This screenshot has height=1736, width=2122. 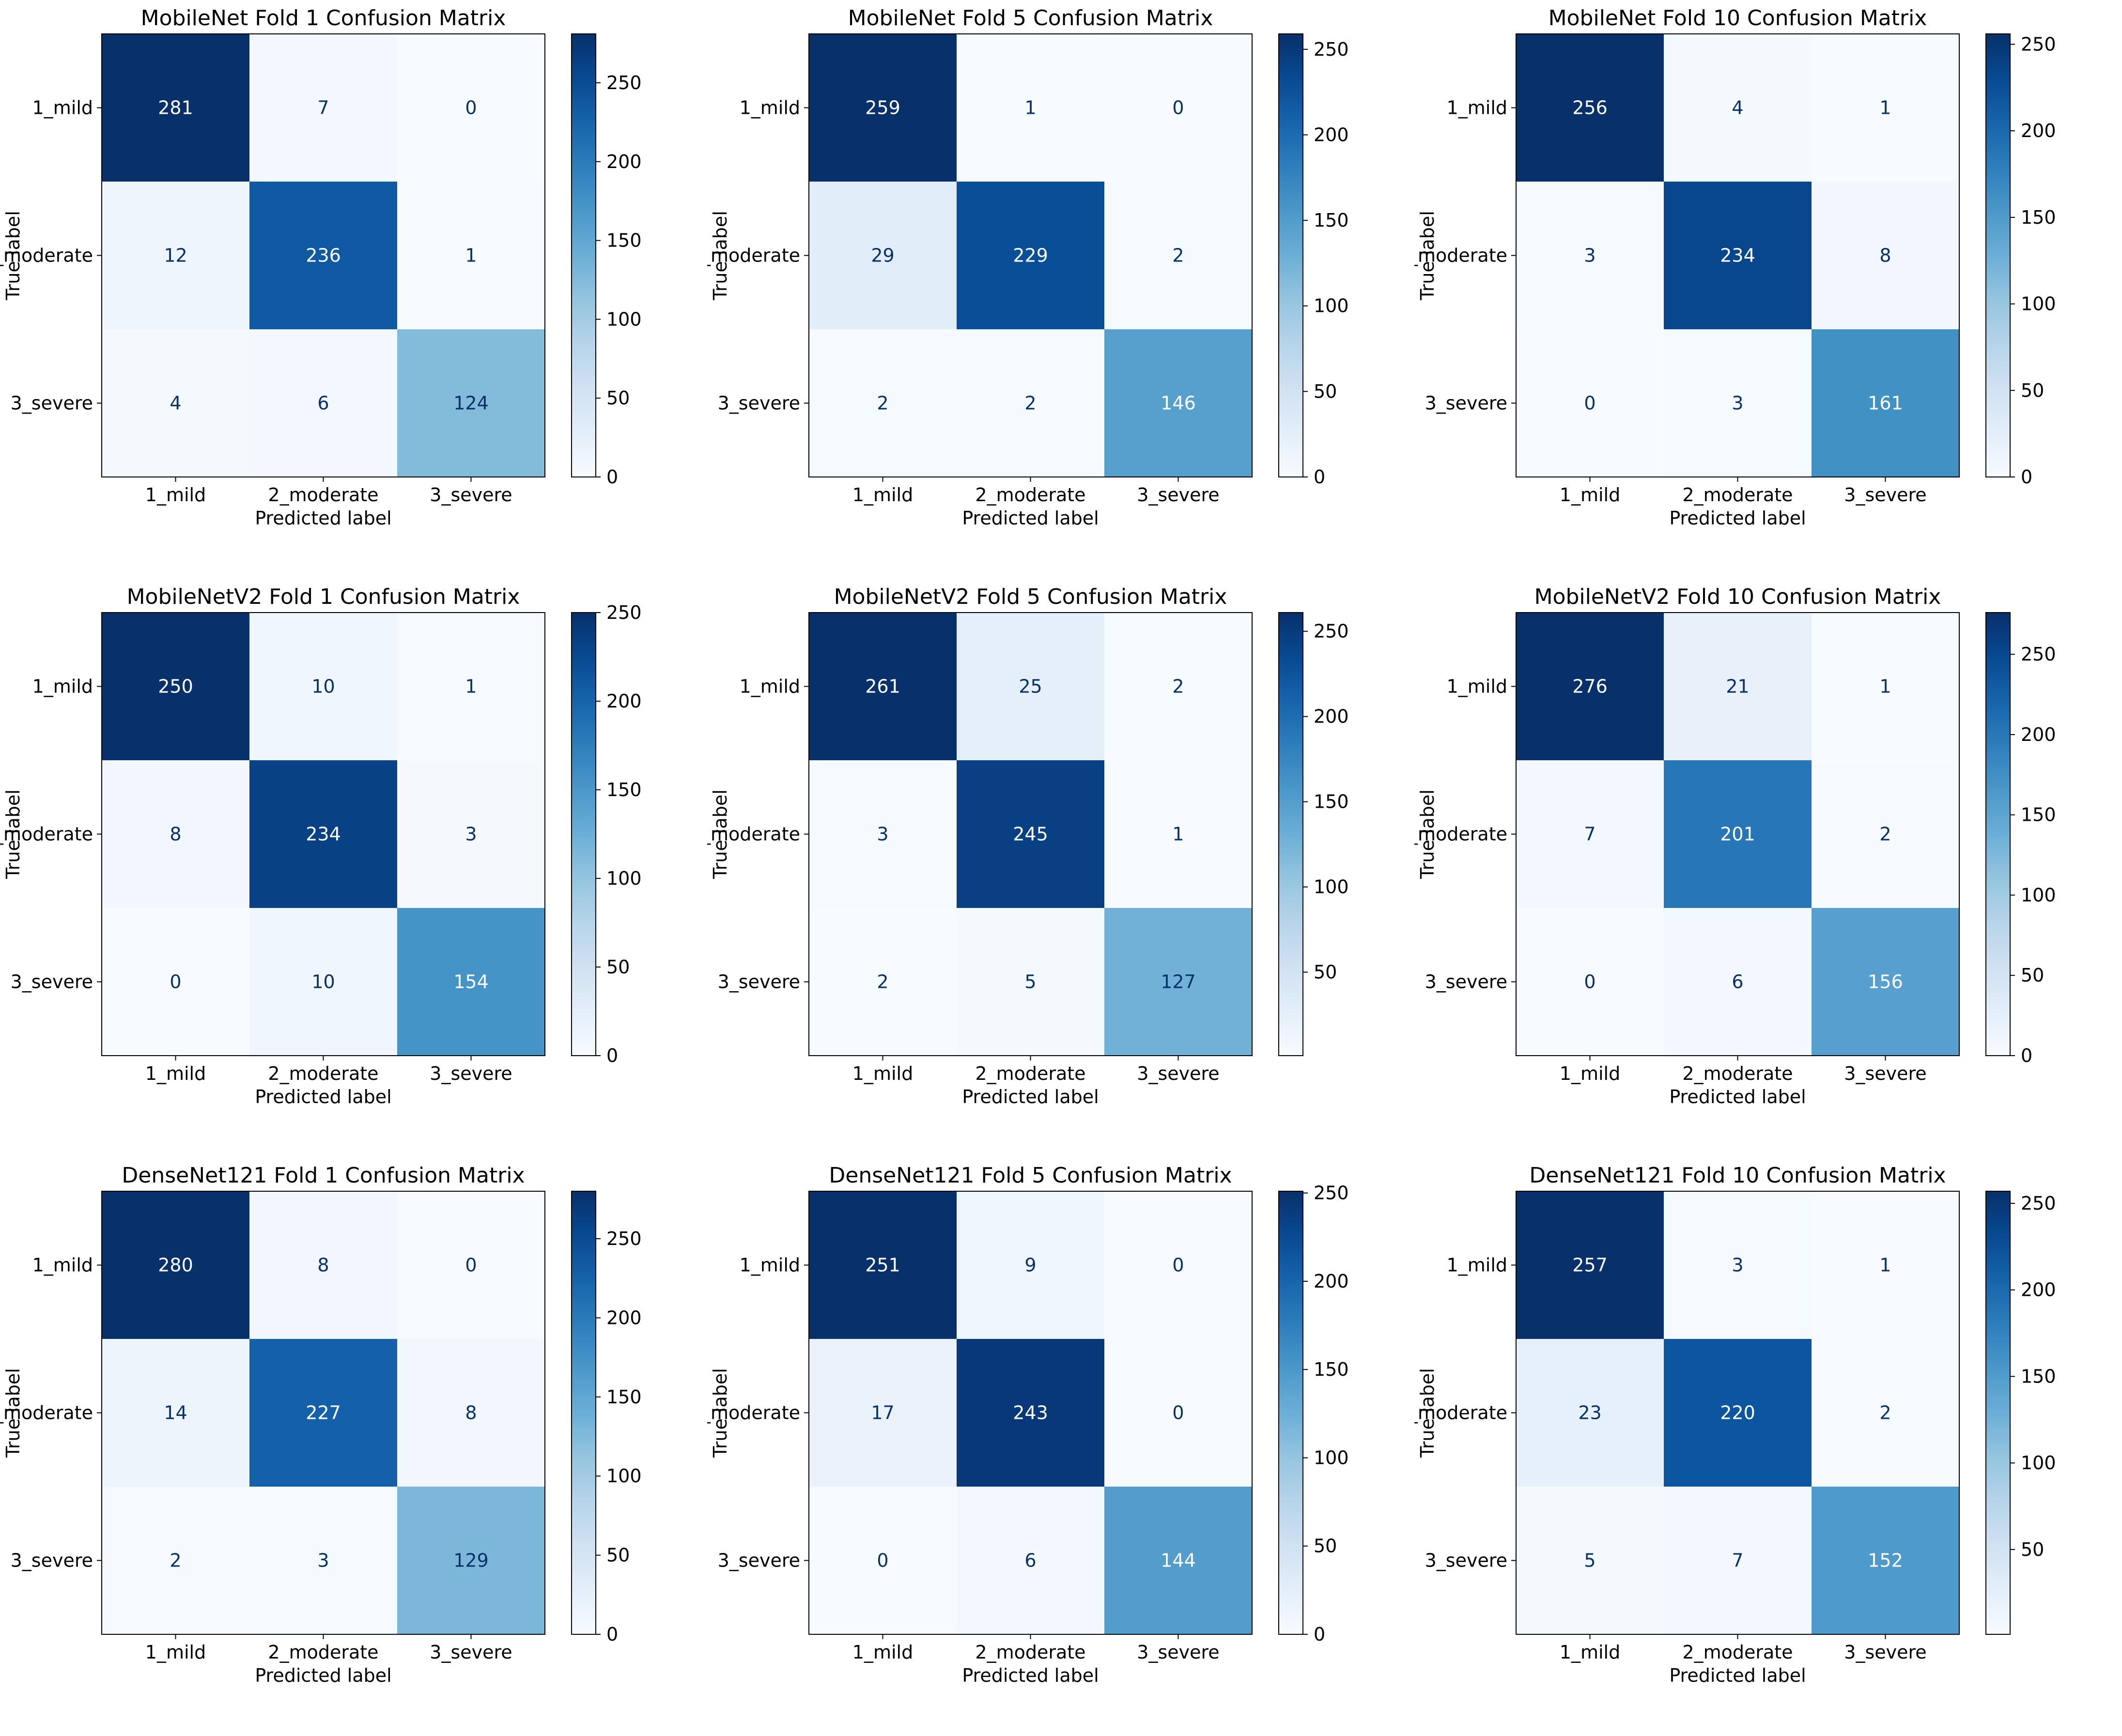 What do you see at coordinates (323, 18) in the screenshot?
I see `chart-title: MobileNet Fold 1 Confusion Matrix` at bounding box center [323, 18].